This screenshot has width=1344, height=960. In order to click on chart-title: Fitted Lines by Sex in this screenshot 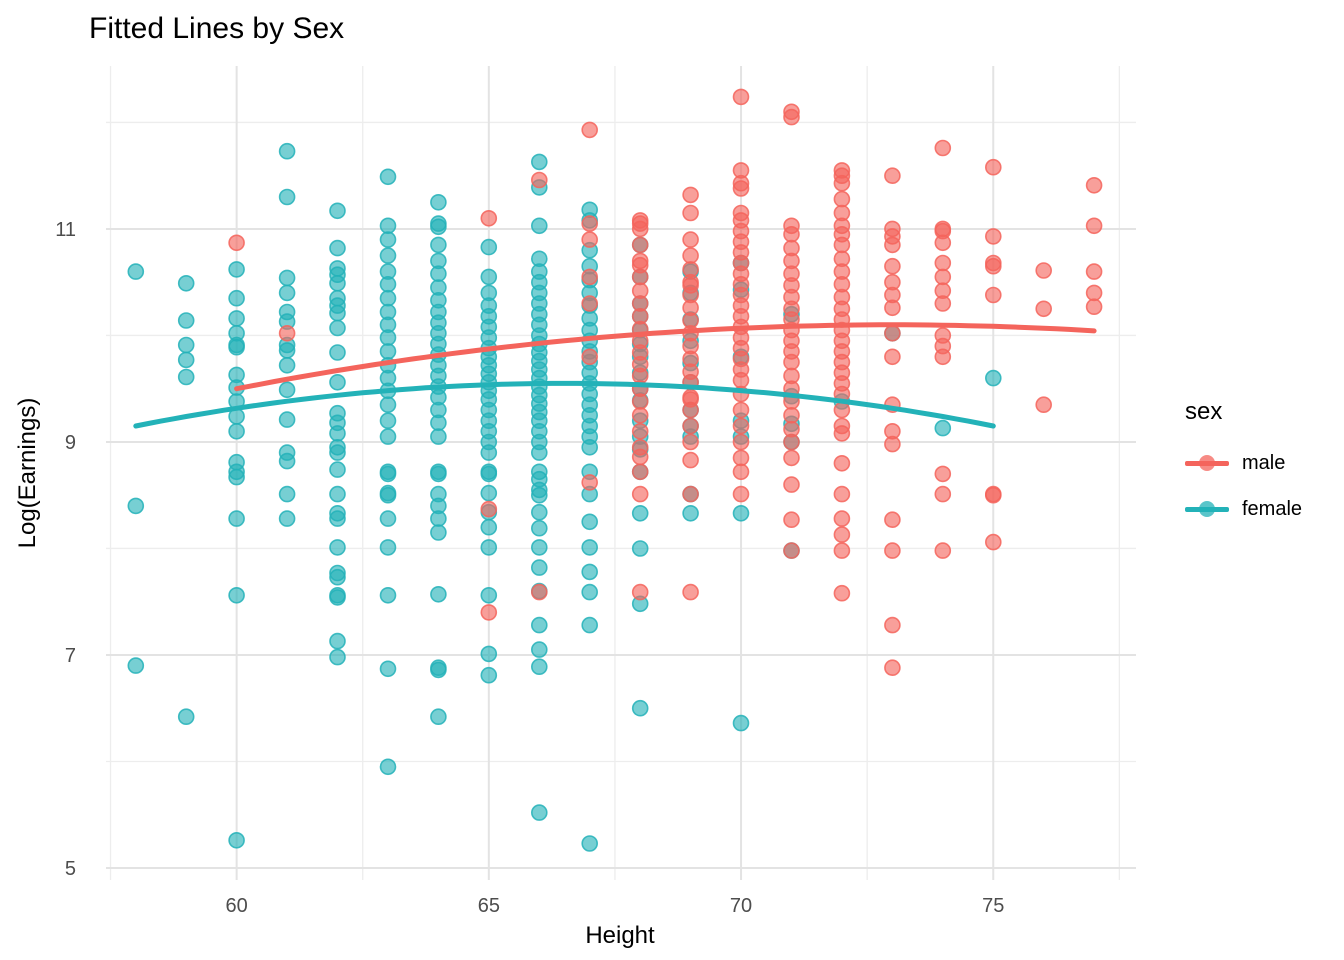, I will do `click(217, 28)`.